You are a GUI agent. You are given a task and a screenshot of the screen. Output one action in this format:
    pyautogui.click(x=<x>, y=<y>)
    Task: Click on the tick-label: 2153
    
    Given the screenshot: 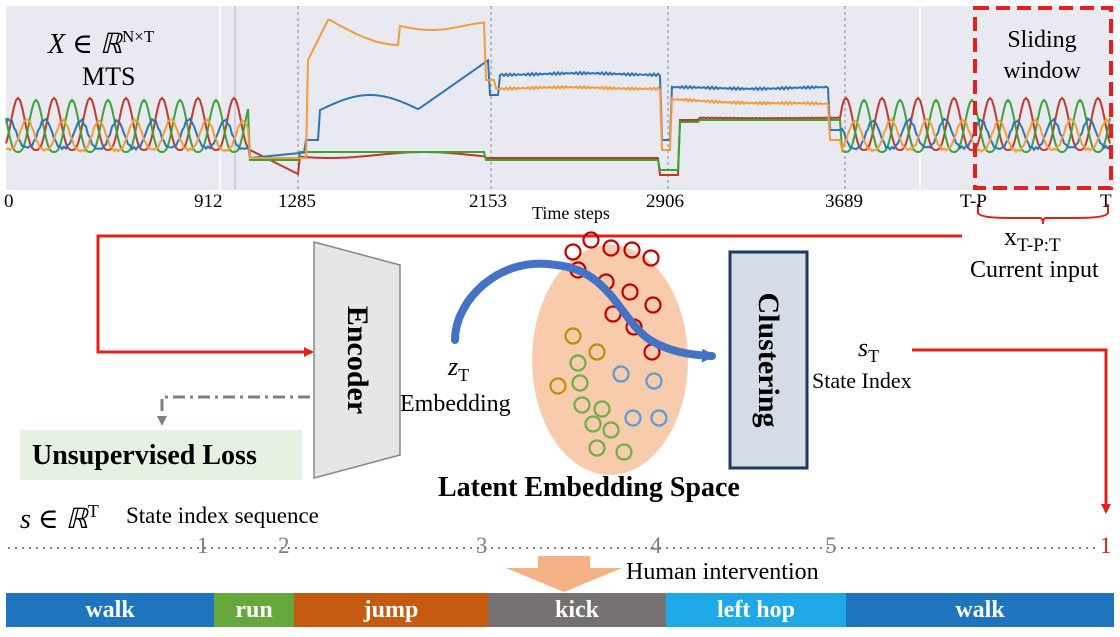 What is the action you would take?
    pyautogui.click(x=488, y=201)
    